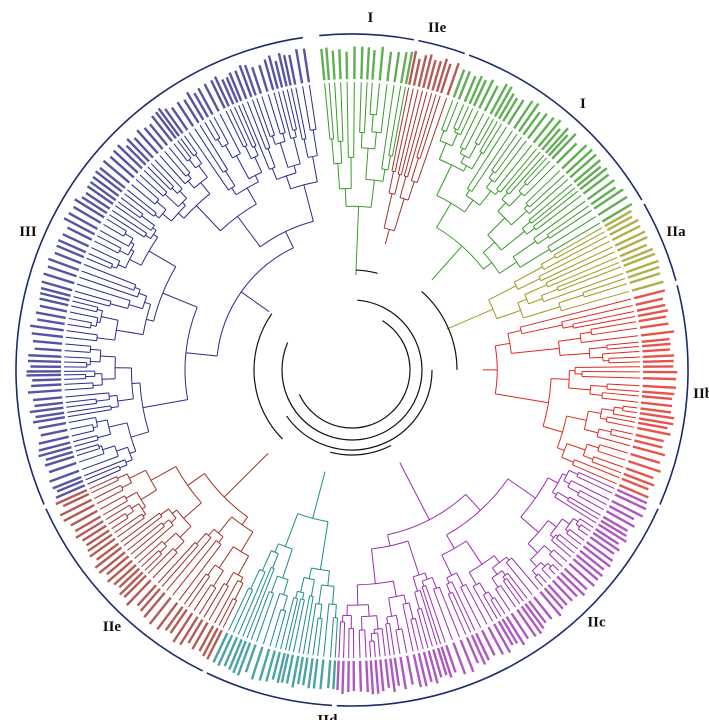 The width and height of the screenshot is (709, 720). Describe the element at coordinates (555, 127) in the screenshot. I see `group-arc` at that location.